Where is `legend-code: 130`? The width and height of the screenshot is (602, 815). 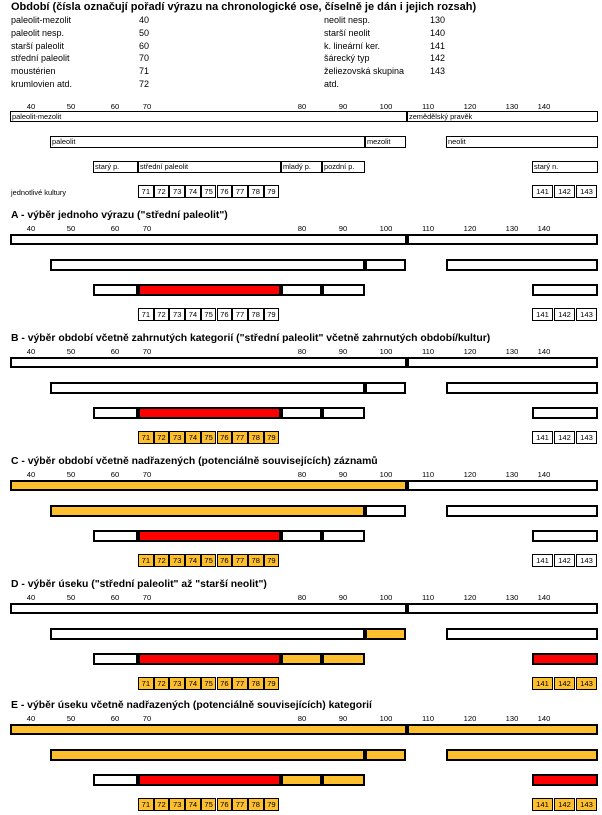
legend-code: 130 is located at coordinates (438, 20).